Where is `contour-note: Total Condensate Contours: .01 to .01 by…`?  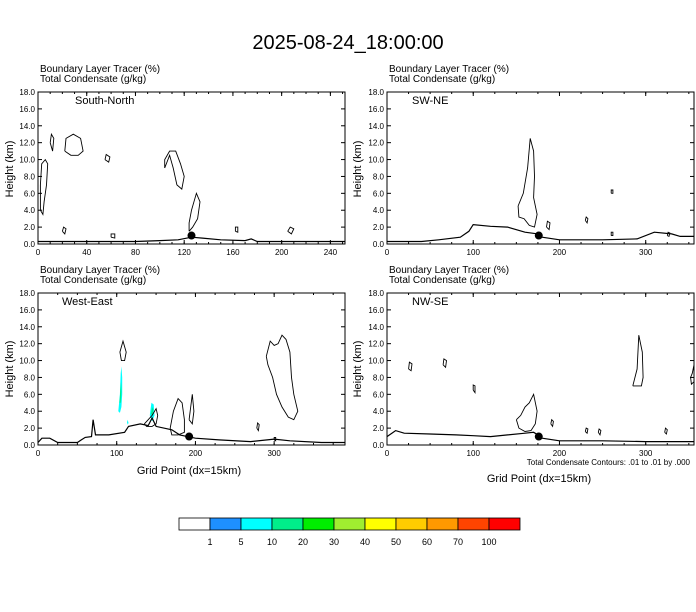
contour-note: Total Condensate Contours: .01 to .01 by… is located at coordinates (609, 462).